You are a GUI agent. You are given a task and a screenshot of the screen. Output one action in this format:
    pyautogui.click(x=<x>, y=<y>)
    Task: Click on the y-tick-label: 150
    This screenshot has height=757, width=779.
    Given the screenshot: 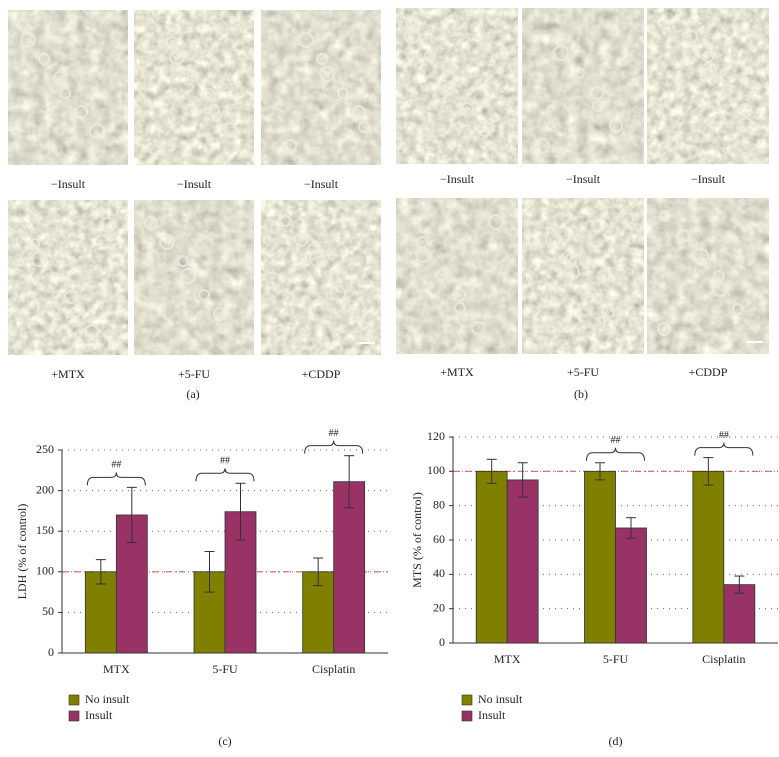 What is the action you would take?
    pyautogui.click(x=45, y=530)
    